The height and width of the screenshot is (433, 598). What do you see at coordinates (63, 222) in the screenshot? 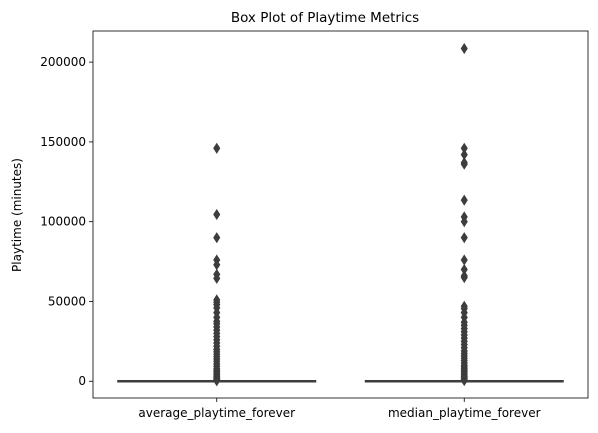
I see `y-tick-label: 100000` at bounding box center [63, 222].